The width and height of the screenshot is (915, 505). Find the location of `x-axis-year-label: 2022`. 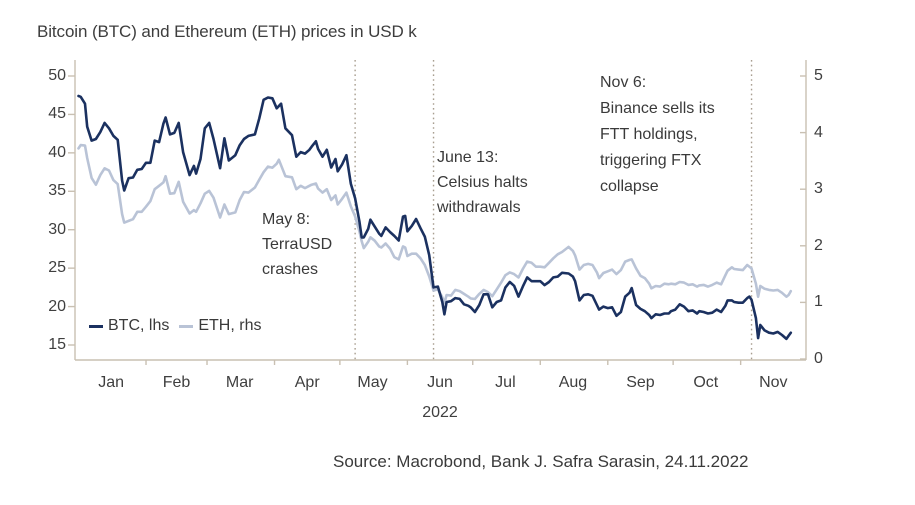

x-axis-year-label: 2022 is located at coordinates (440, 412).